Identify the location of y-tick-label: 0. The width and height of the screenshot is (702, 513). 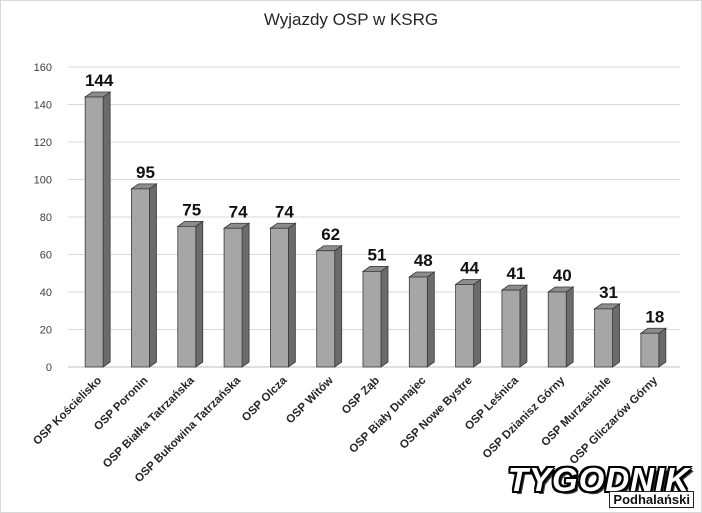
(49, 368).